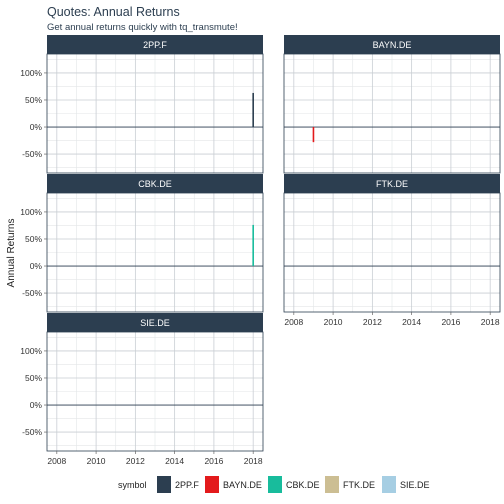  What do you see at coordinates (415, 485) in the screenshot?
I see `legend-label: SIE.DE` at bounding box center [415, 485].